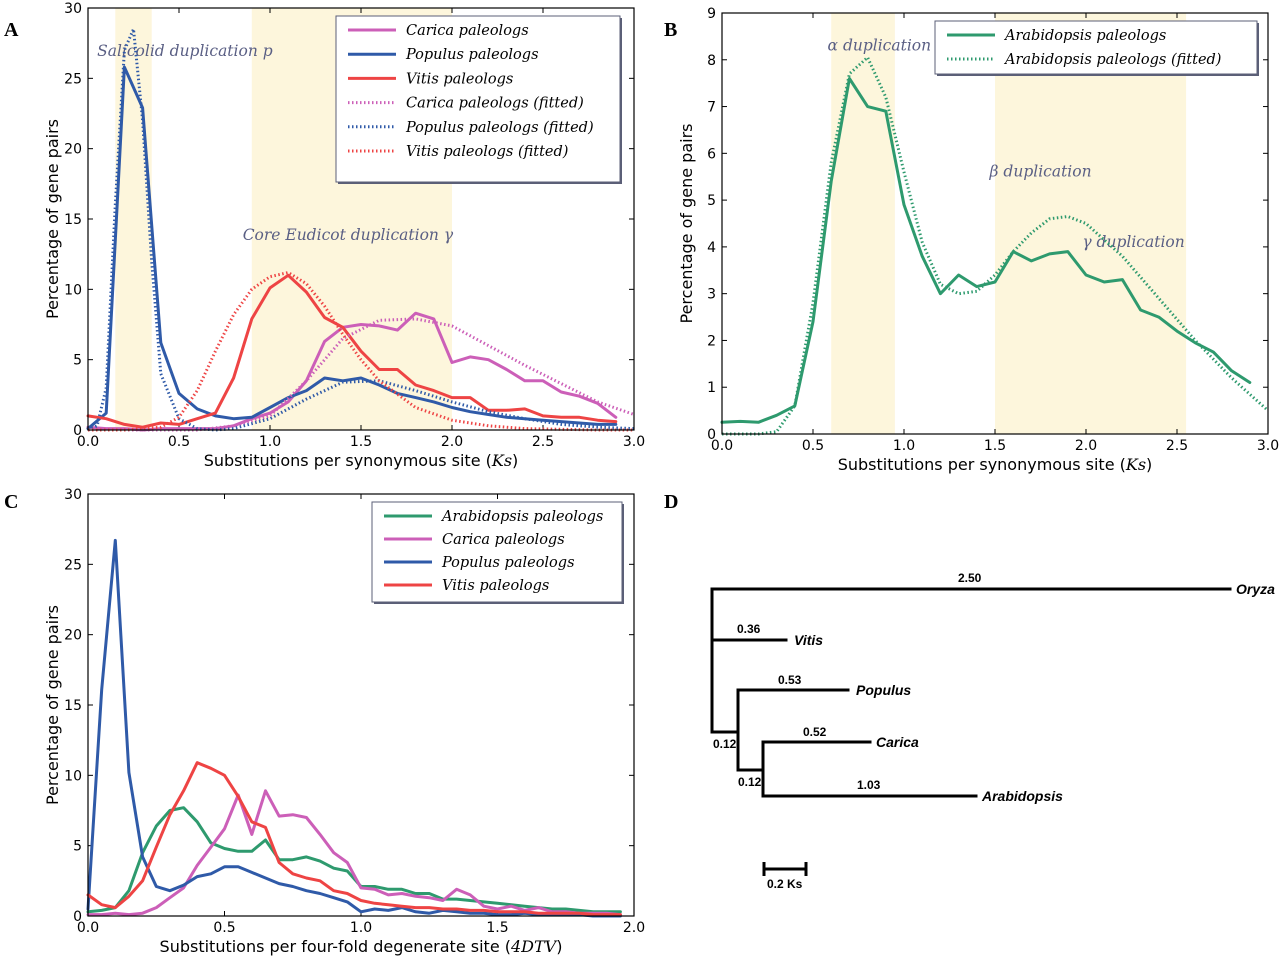  What do you see at coordinates (354, 860) in the screenshot?
I see `series-line-c-arabidopsis-paleologs` at bounding box center [354, 860].